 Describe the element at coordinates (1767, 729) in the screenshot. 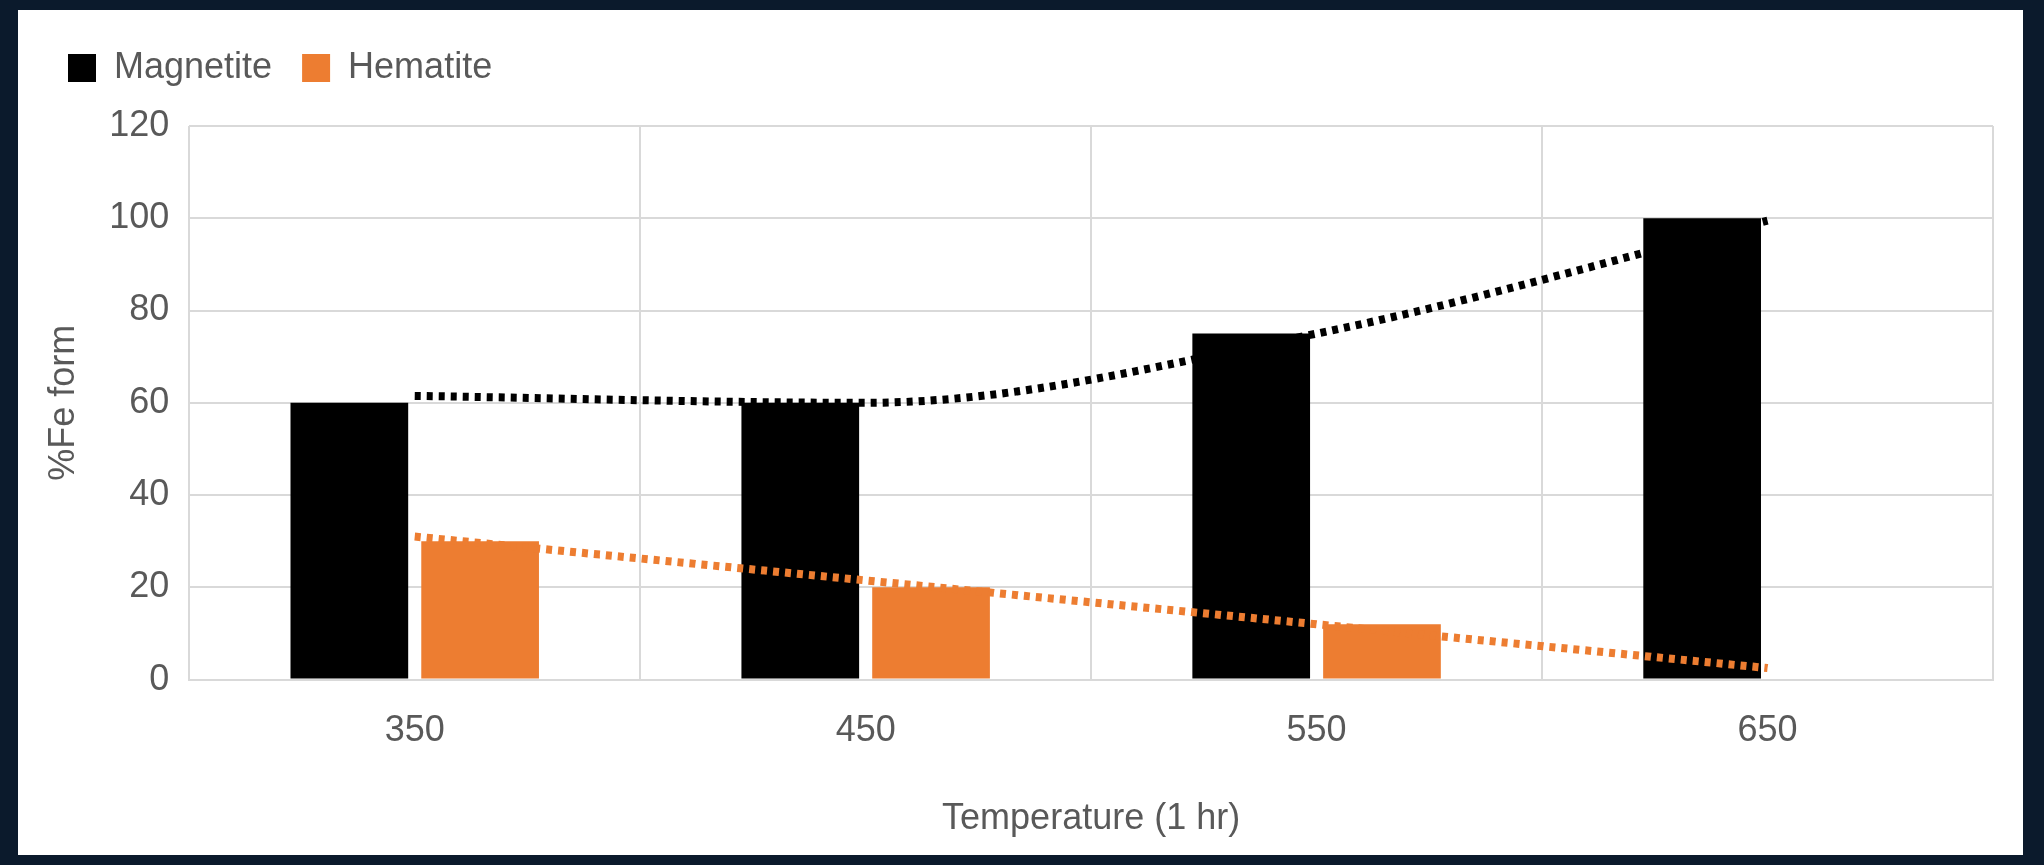

I see `x-tick-label: 650` at that location.